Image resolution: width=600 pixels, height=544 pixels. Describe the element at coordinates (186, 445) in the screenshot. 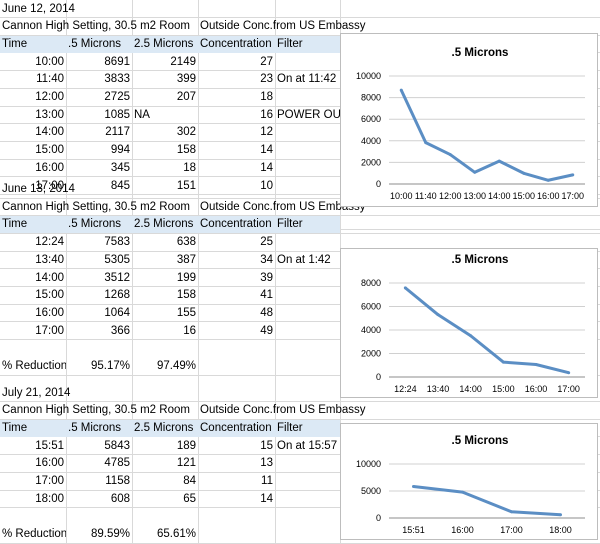

I see `pm25-cell: 189` at that location.